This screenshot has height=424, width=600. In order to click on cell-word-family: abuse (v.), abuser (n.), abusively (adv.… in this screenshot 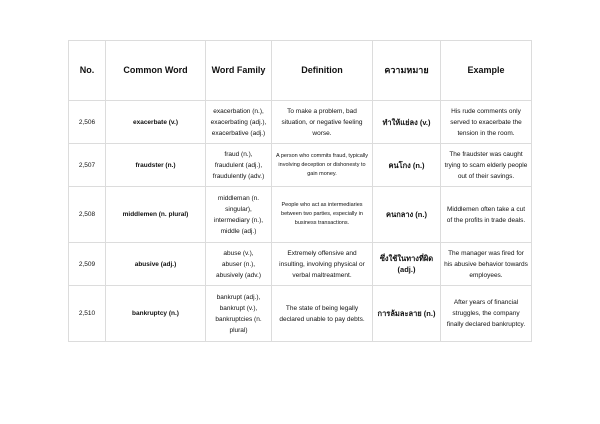, I will do `click(238, 264)`.